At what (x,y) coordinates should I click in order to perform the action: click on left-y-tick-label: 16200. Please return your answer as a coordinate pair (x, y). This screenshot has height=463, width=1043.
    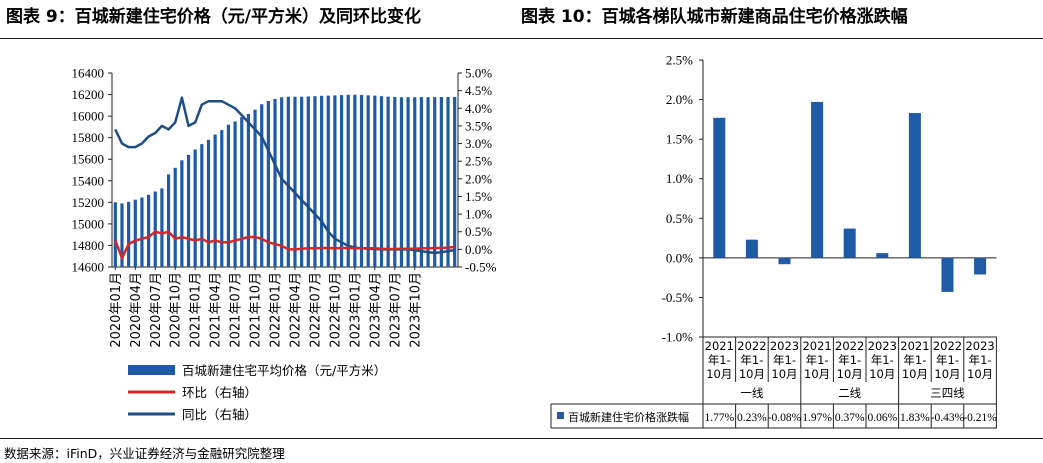
    Looking at the image, I should click on (88, 94).